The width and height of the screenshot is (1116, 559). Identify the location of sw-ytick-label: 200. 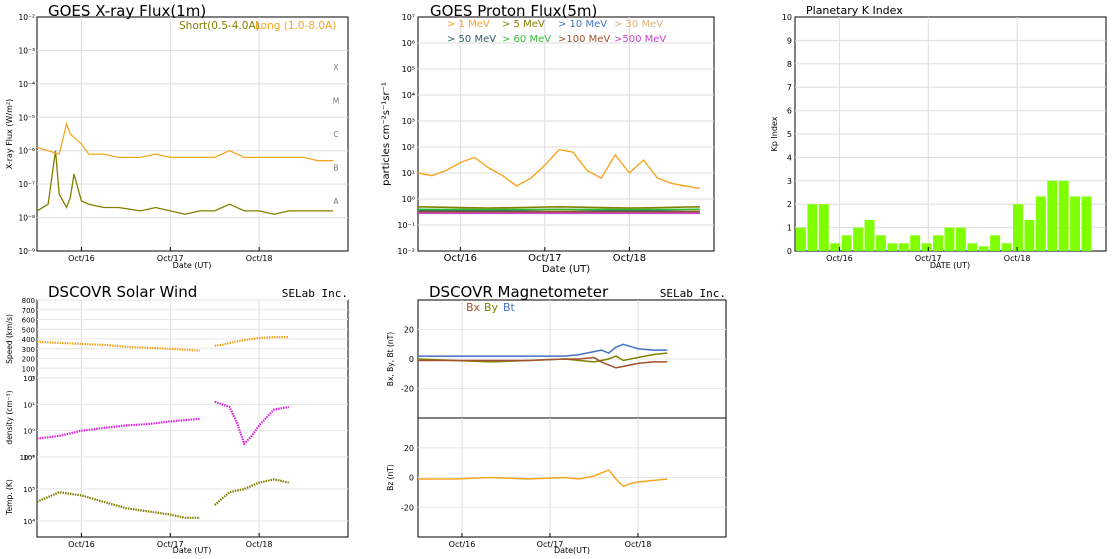
(28, 360).